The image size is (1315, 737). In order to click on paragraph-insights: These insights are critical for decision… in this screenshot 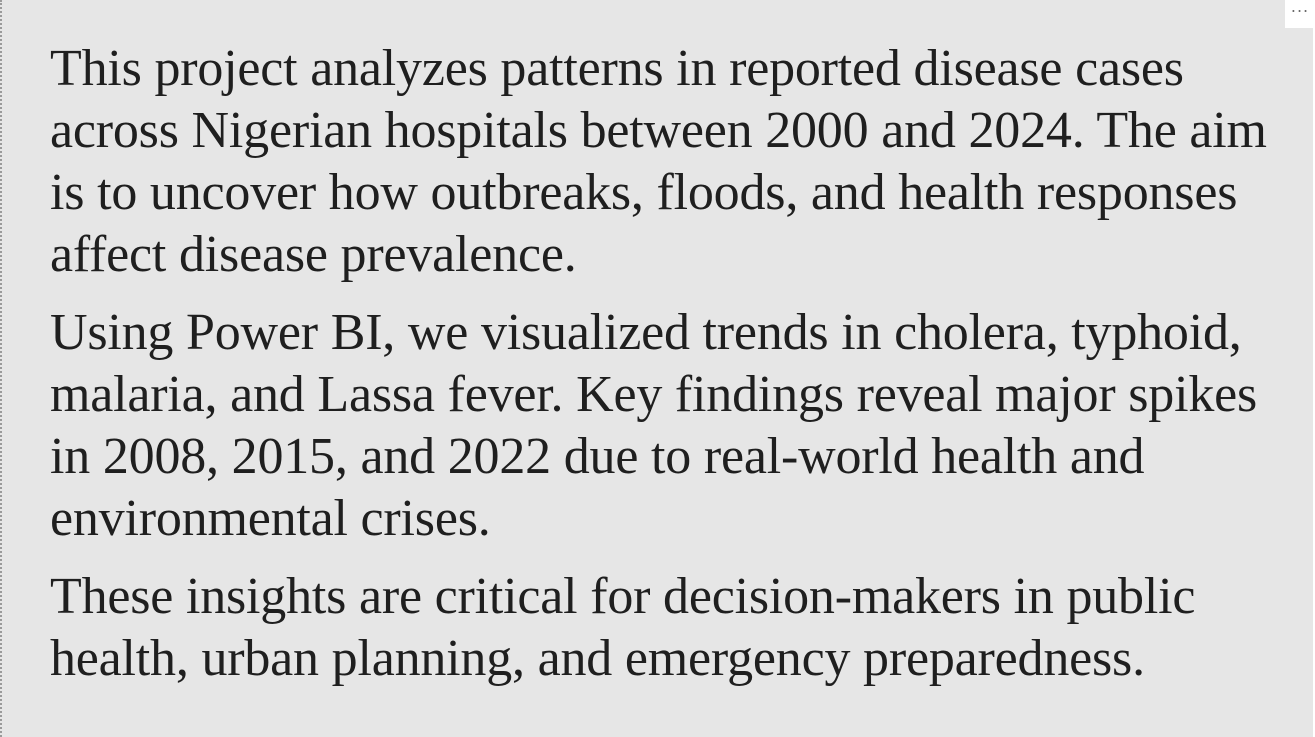, I will do `click(623, 627)`.